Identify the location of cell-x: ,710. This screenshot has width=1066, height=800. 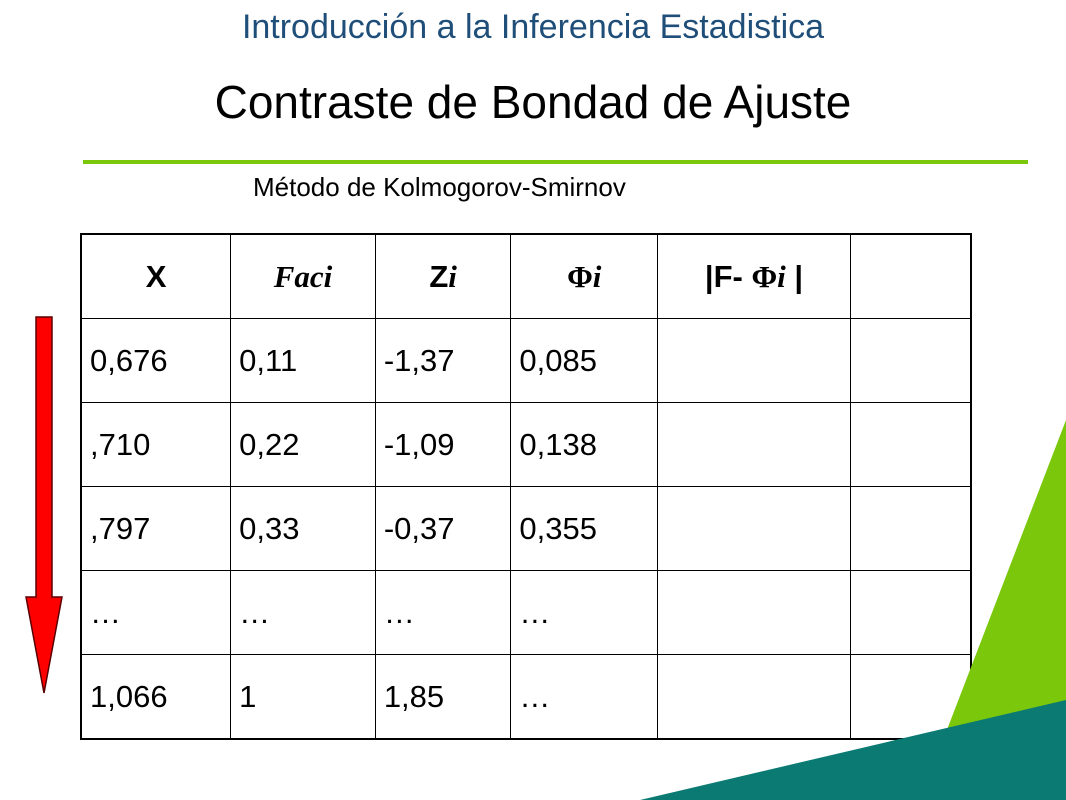
(156, 444).